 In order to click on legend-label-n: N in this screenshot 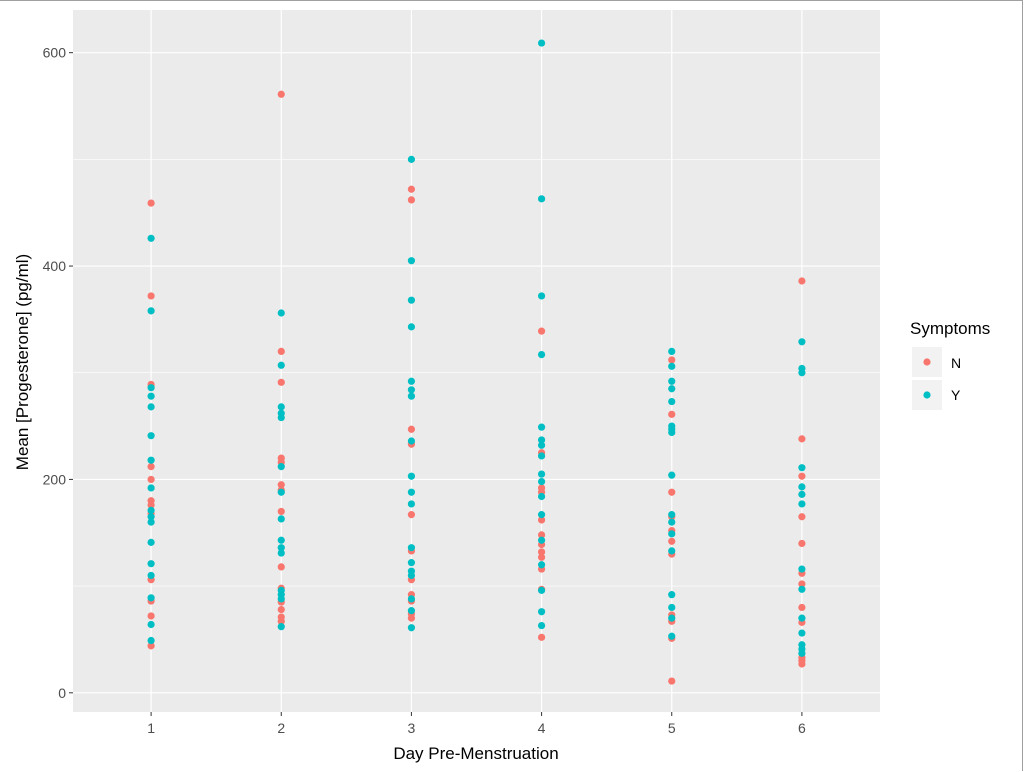, I will do `click(956, 363)`.